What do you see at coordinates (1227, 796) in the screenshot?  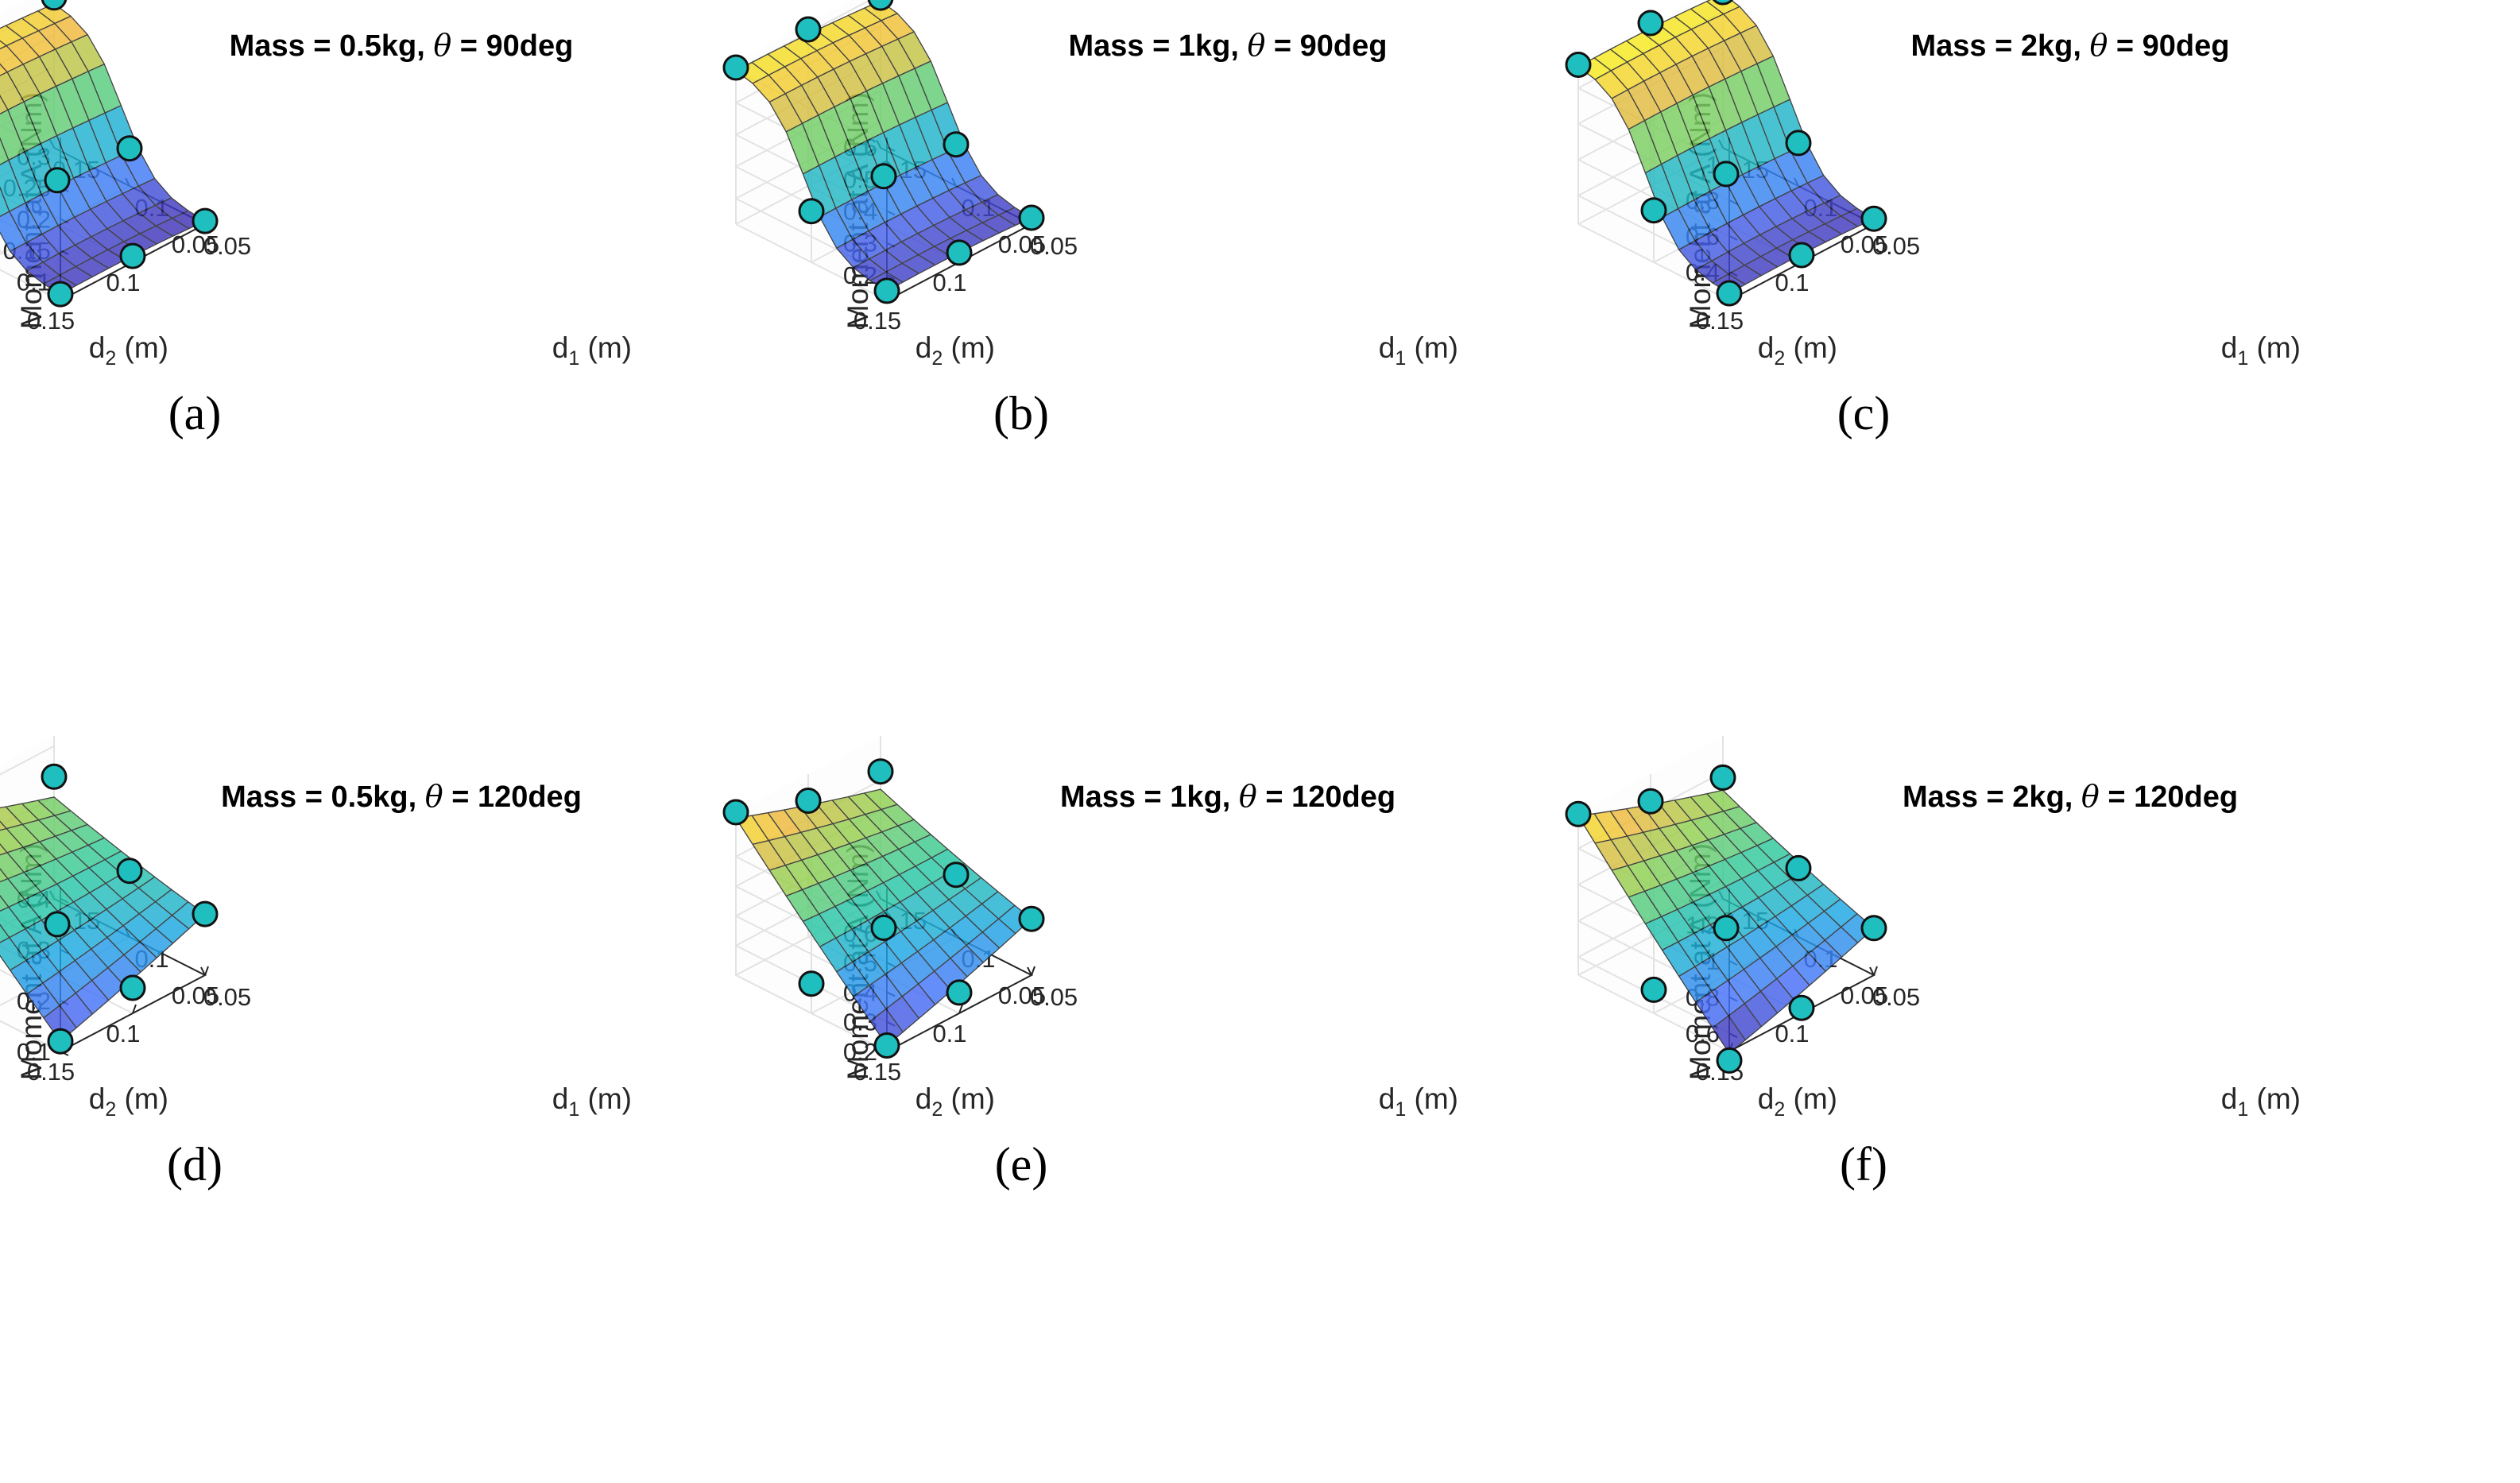 I see `chart-title: Mass = 1kg, θ = 120deg` at bounding box center [1227, 796].